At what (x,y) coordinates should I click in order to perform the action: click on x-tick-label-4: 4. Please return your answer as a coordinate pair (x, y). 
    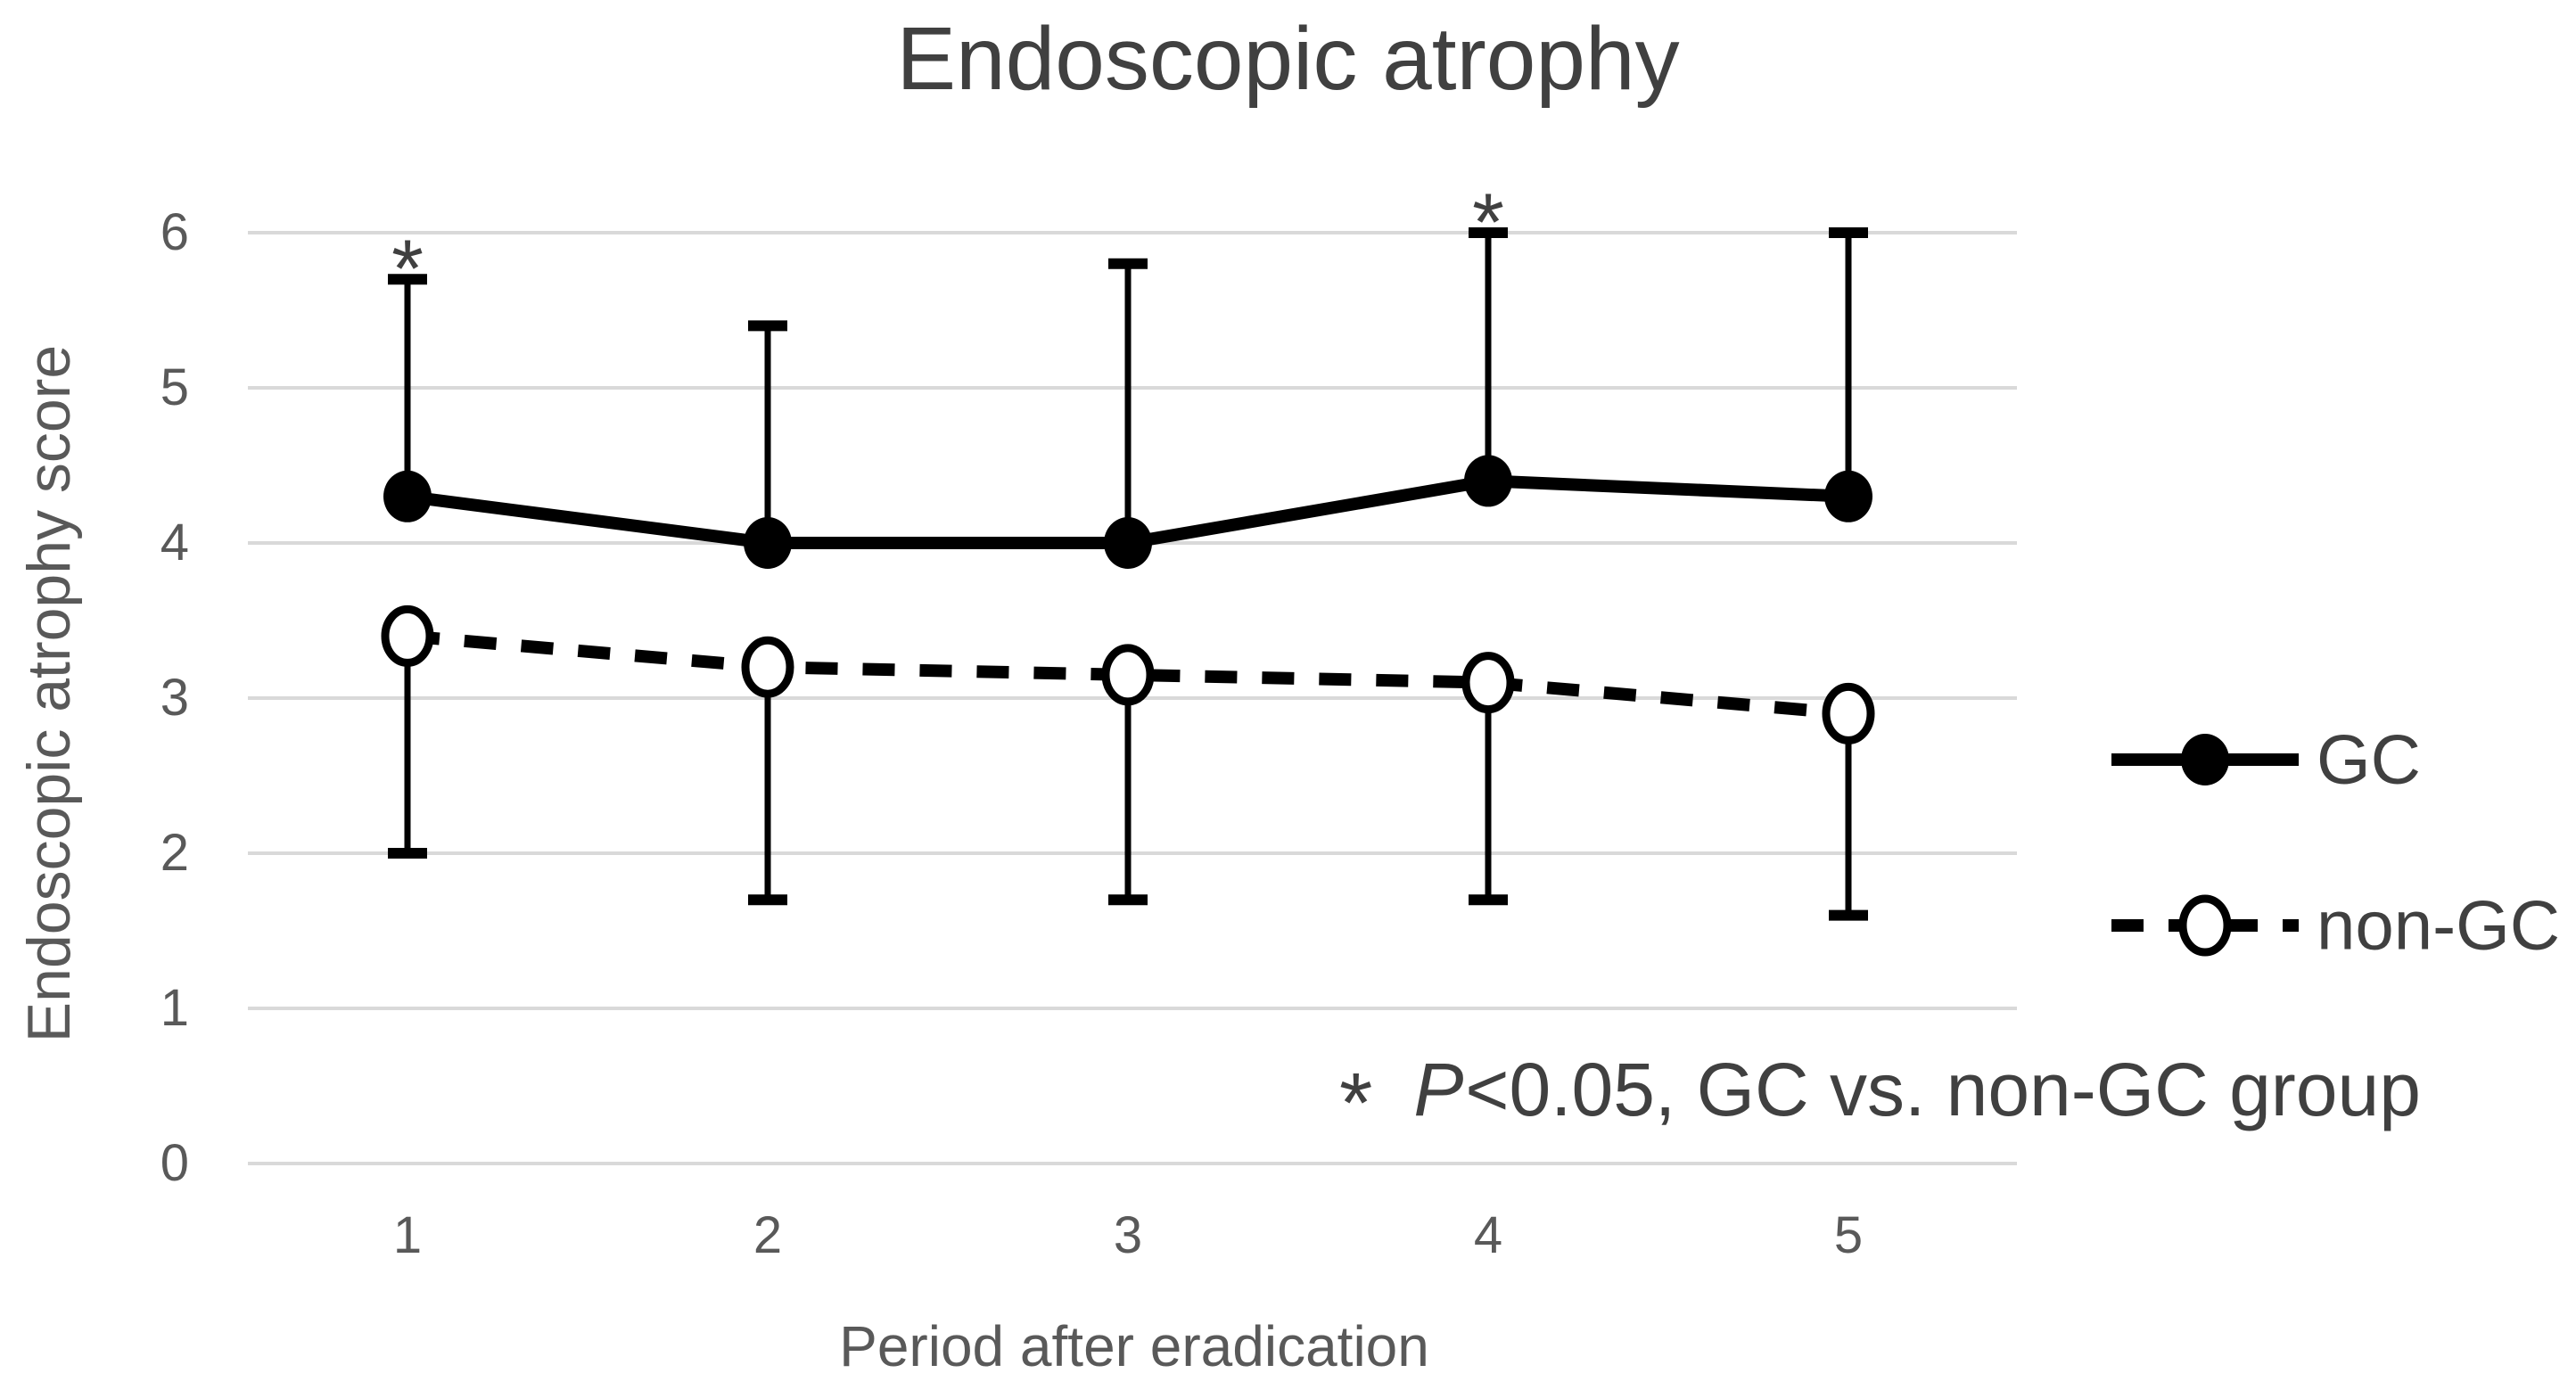
    Looking at the image, I should click on (1488, 1235).